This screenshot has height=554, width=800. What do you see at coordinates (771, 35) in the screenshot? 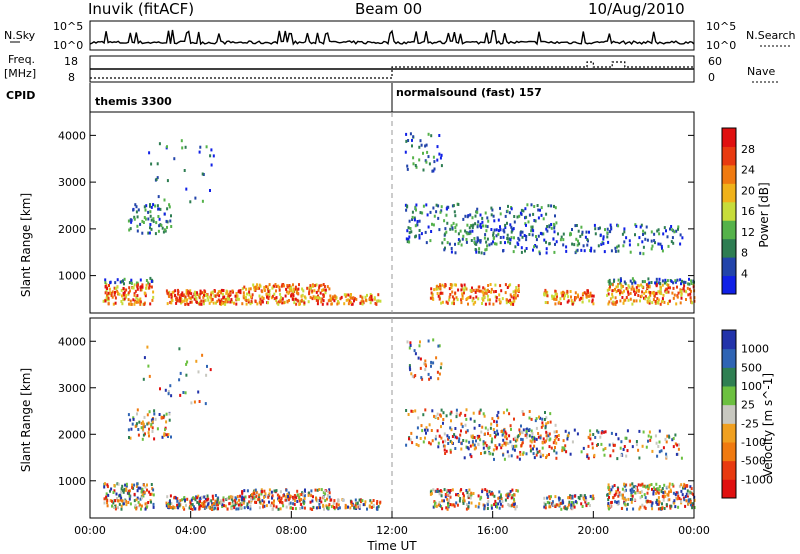
I see `nsearch-label: N.Search` at bounding box center [771, 35].